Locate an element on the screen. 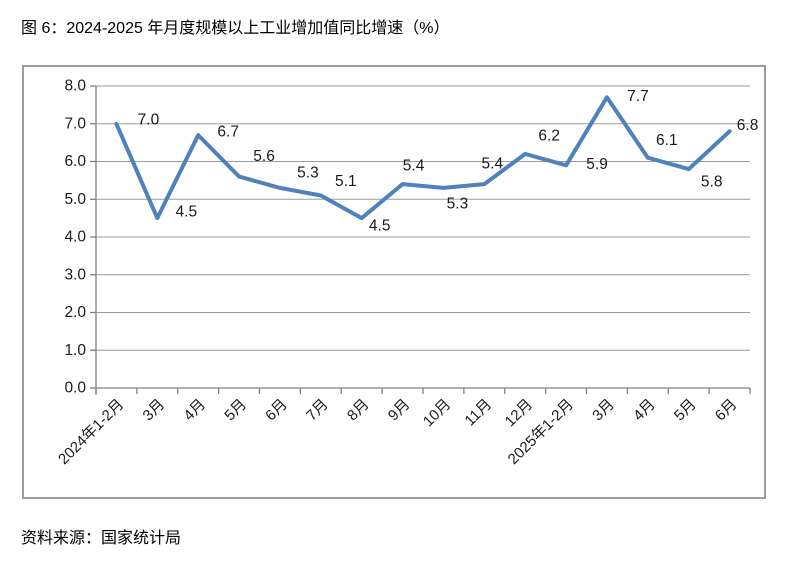 This screenshot has width=800, height=568. x-tick-label: 9月 is located at coordinates (399, 410).